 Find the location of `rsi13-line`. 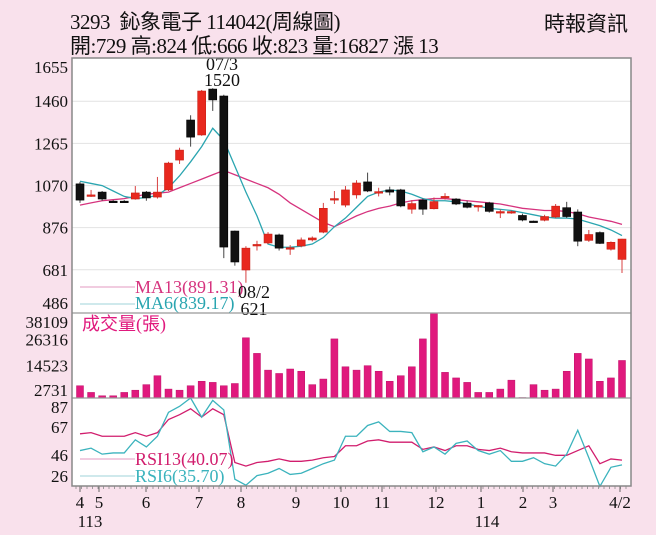

rsi13-line is located at coordinates (351, 437).